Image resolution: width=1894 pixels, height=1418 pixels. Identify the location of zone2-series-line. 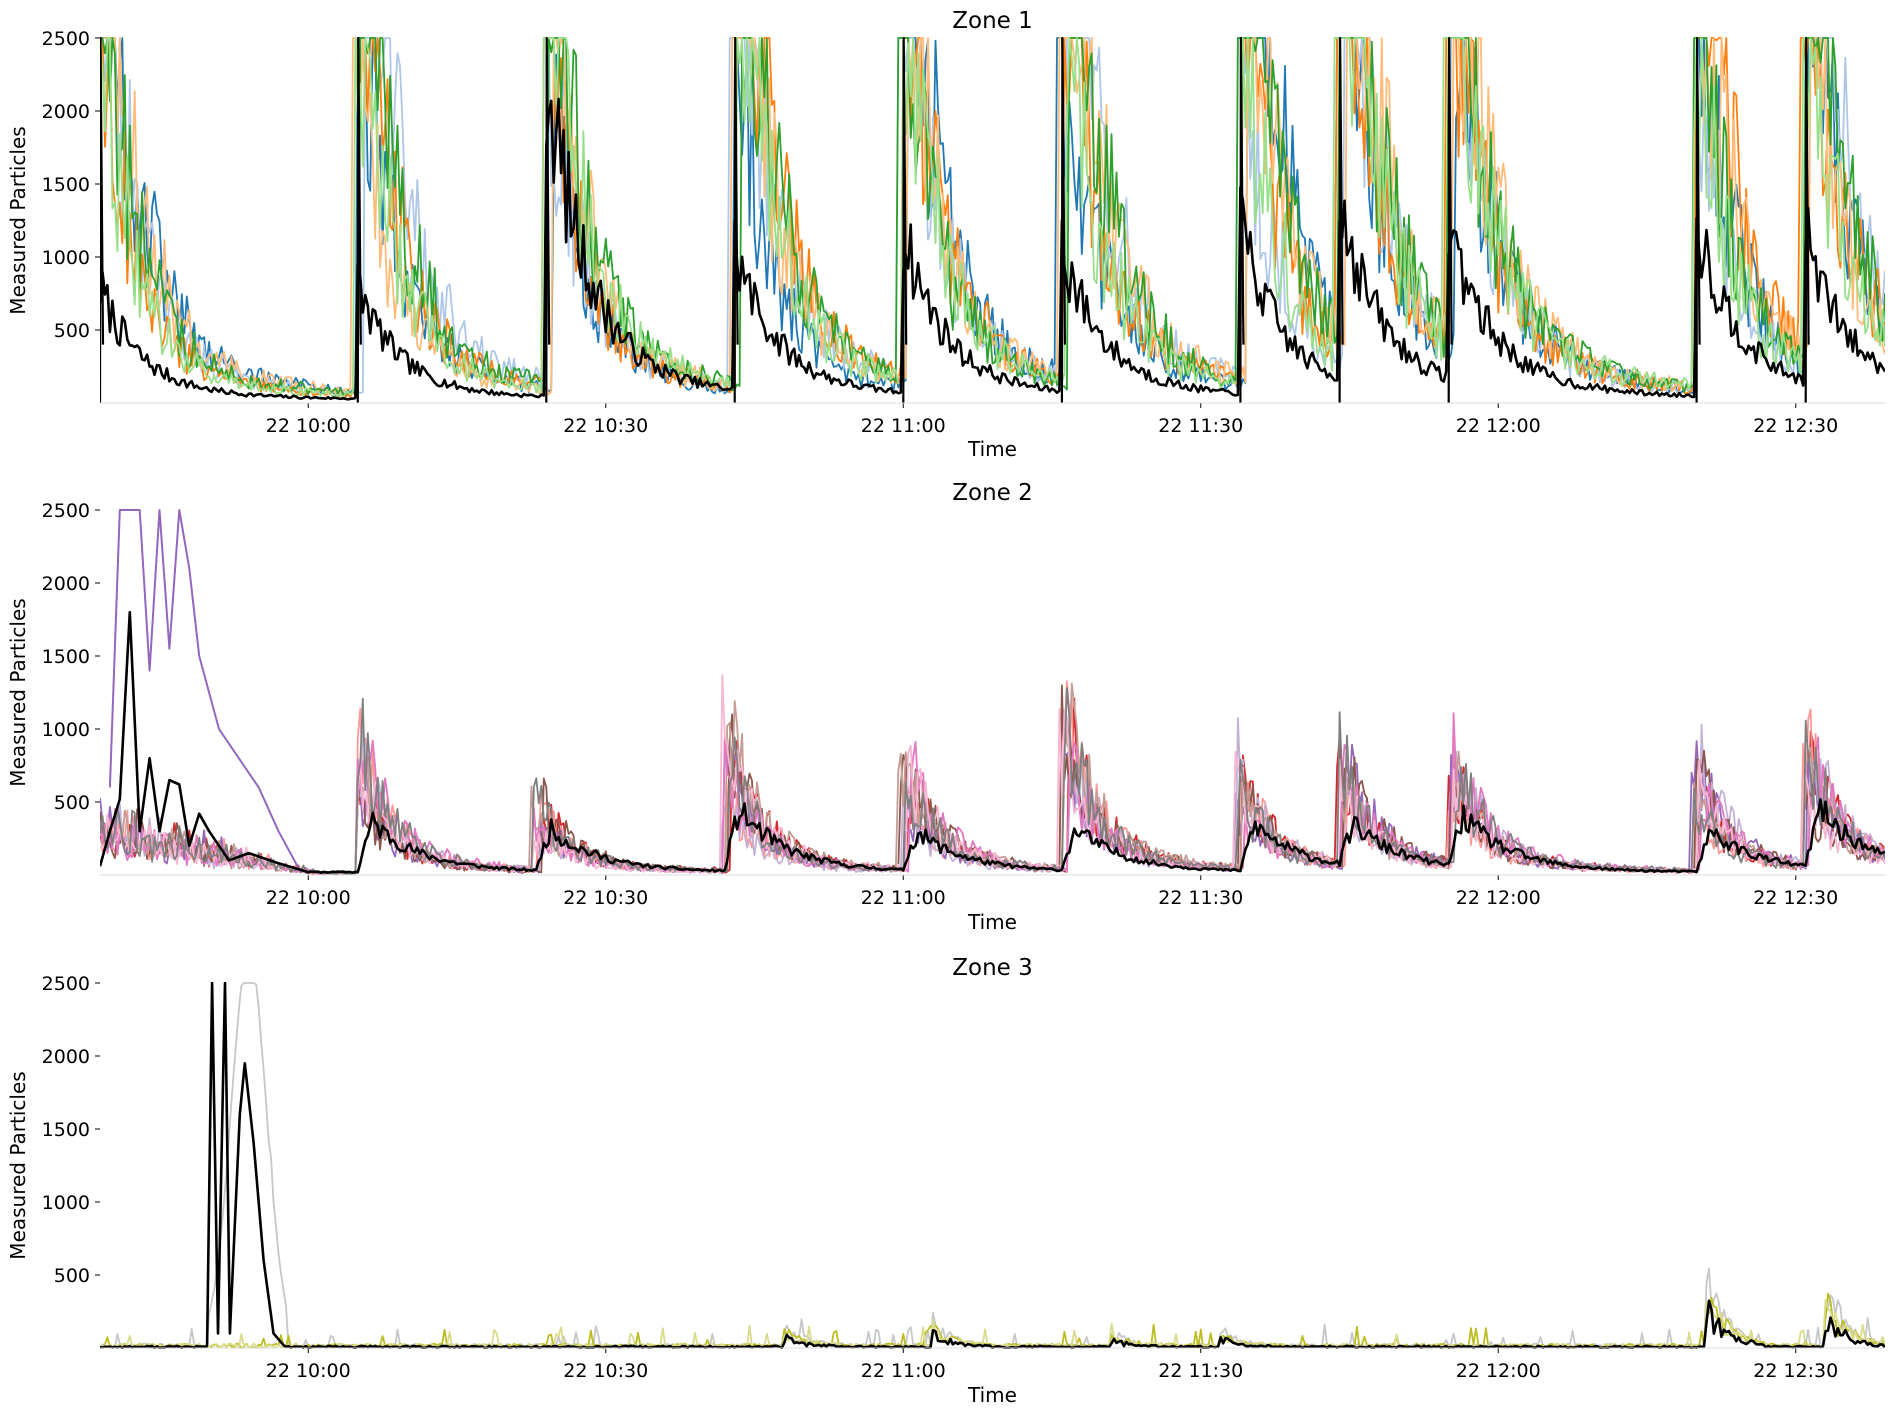
(992, 779).